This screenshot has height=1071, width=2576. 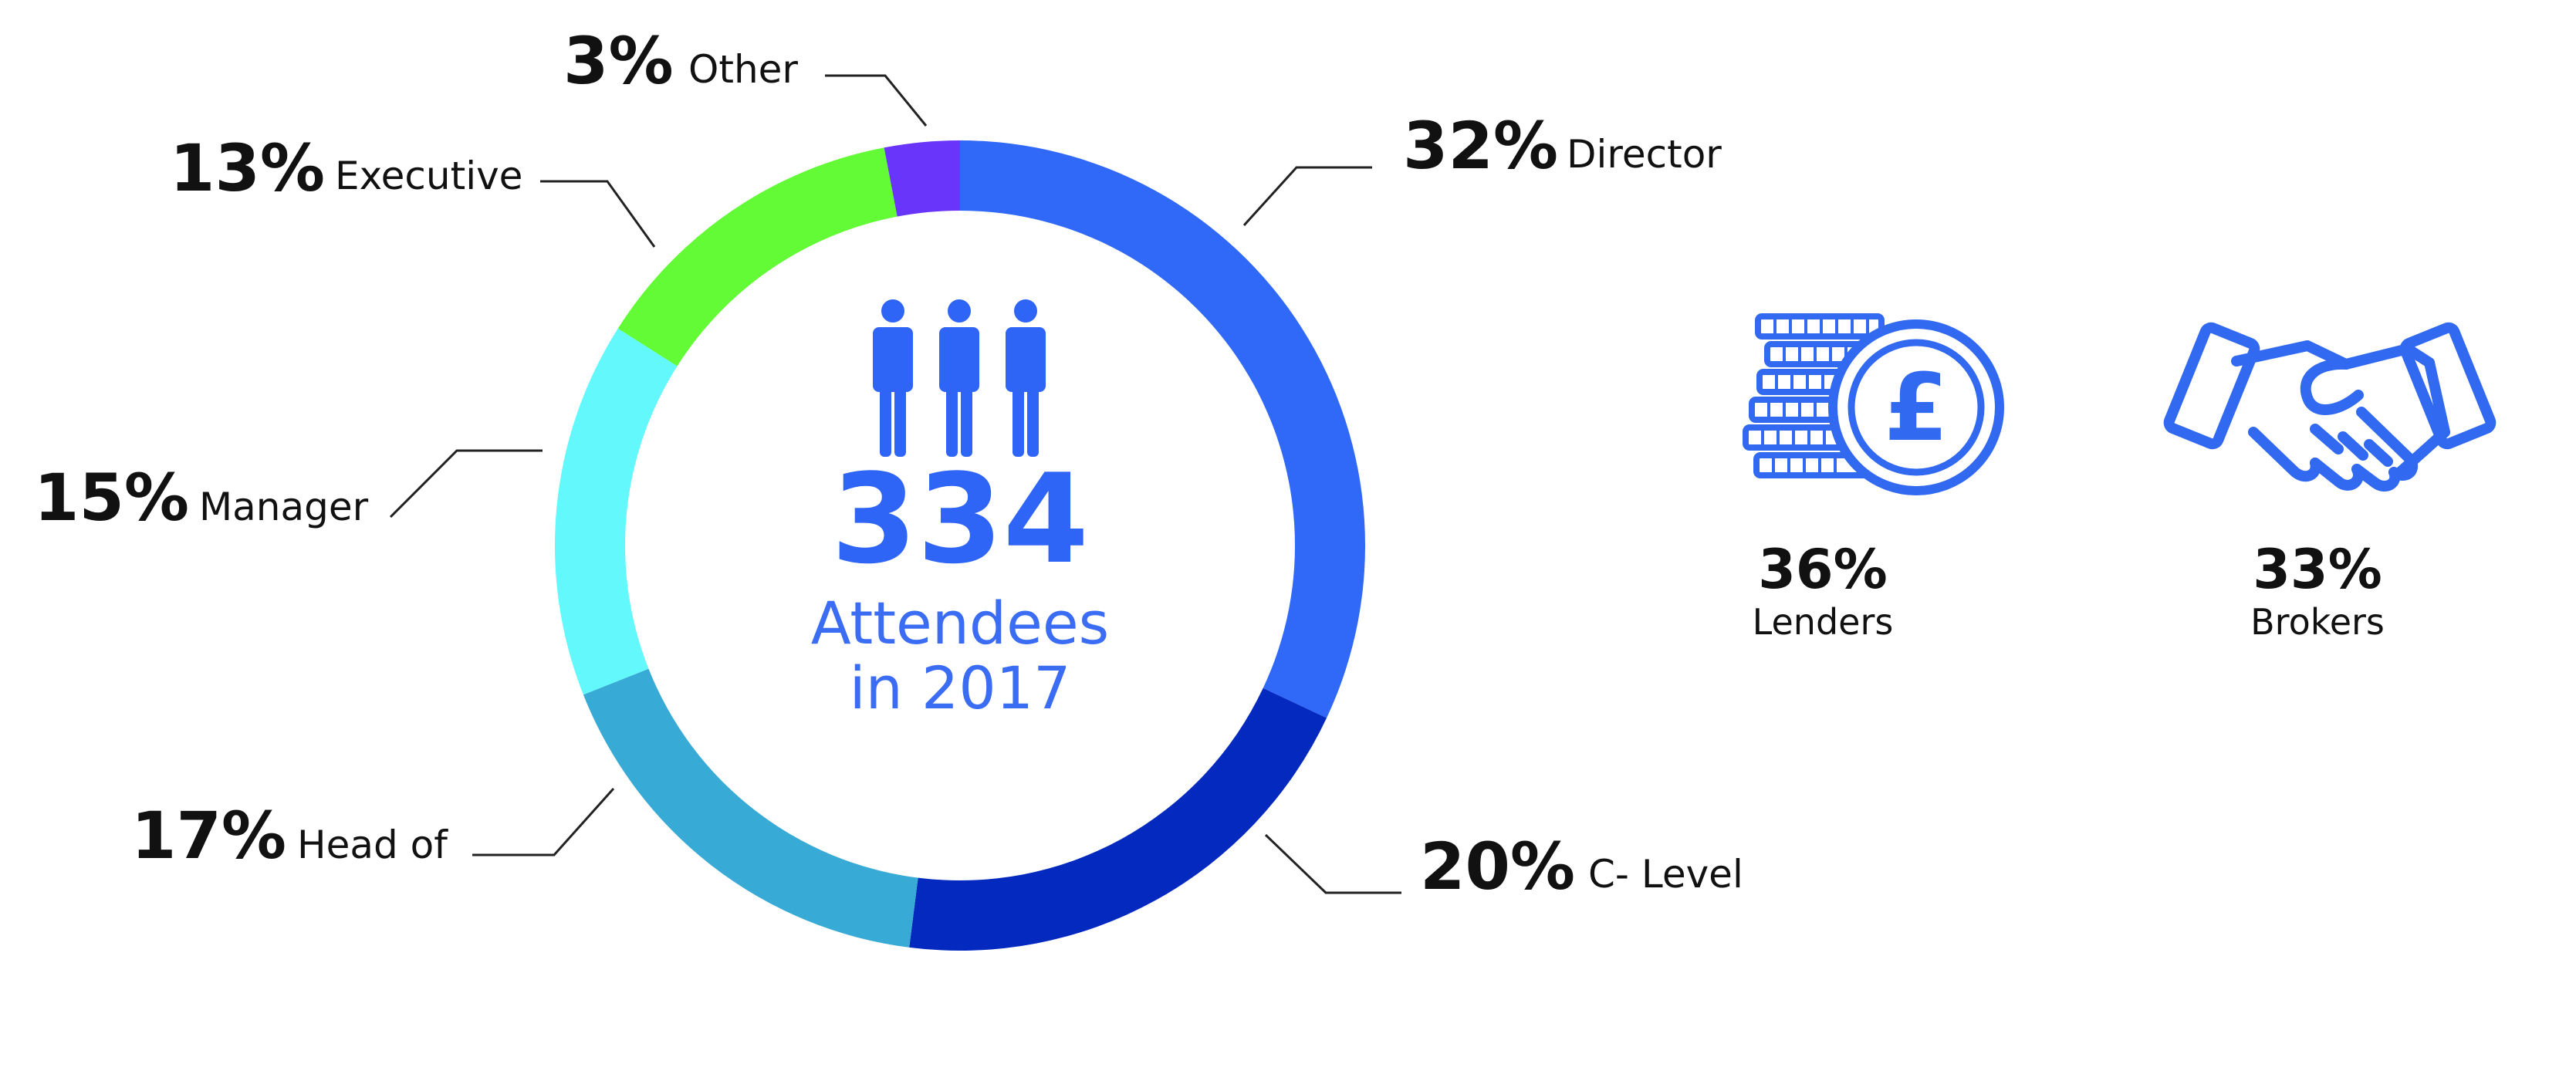 What do you see at coordinates (1480, 146) in the screenshot?
I see `slice-pct-director: 32%` at bounding box center [1480, 146].